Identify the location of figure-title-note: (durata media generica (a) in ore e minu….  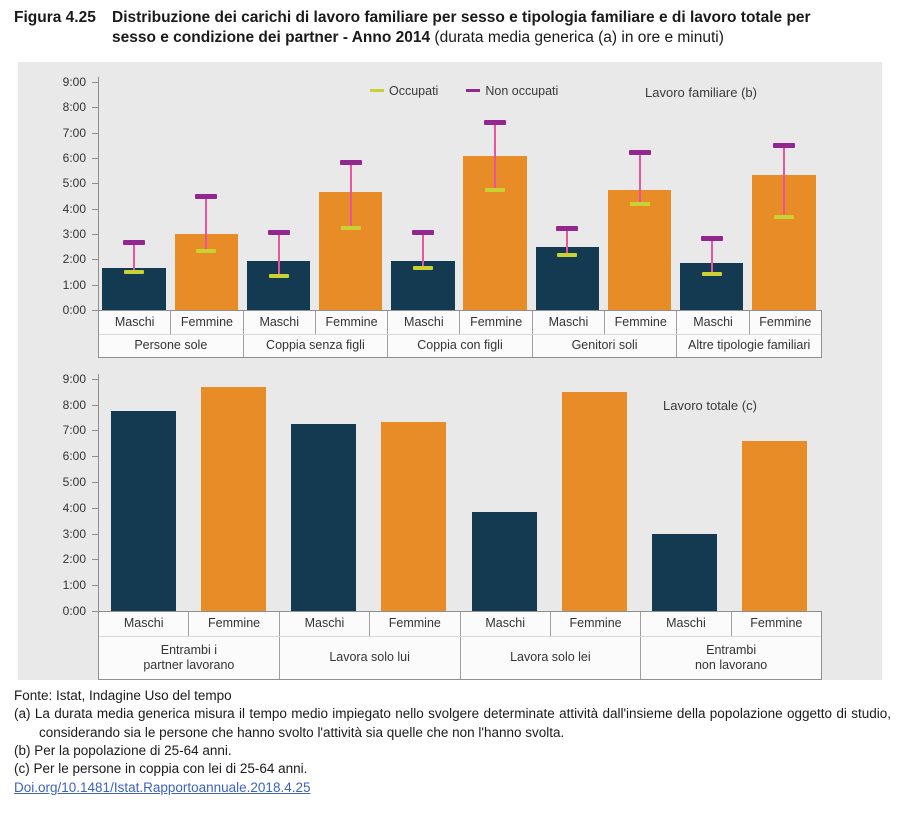
(577, 38).